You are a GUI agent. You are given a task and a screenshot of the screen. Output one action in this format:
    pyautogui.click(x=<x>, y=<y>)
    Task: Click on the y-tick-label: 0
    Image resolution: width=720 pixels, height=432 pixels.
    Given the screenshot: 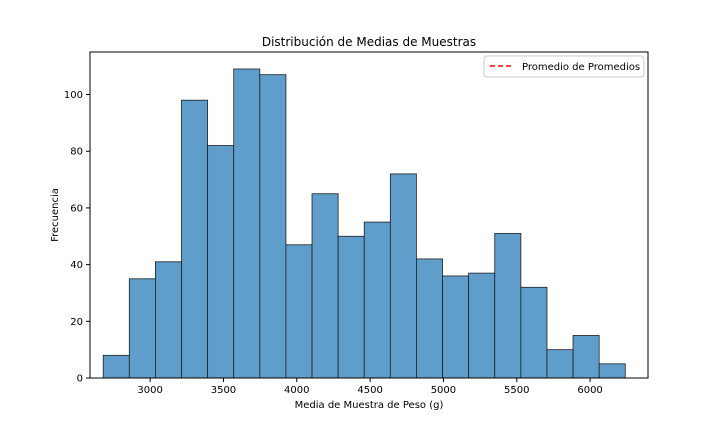 What is the action you would take?
    pyautogui.click(x=80, y=379)
    